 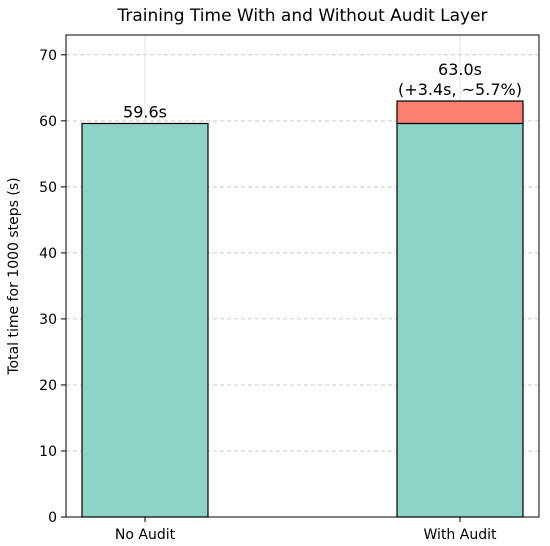 I want to click on bar-value-label: 59.6s, so click(x=145, y=111).